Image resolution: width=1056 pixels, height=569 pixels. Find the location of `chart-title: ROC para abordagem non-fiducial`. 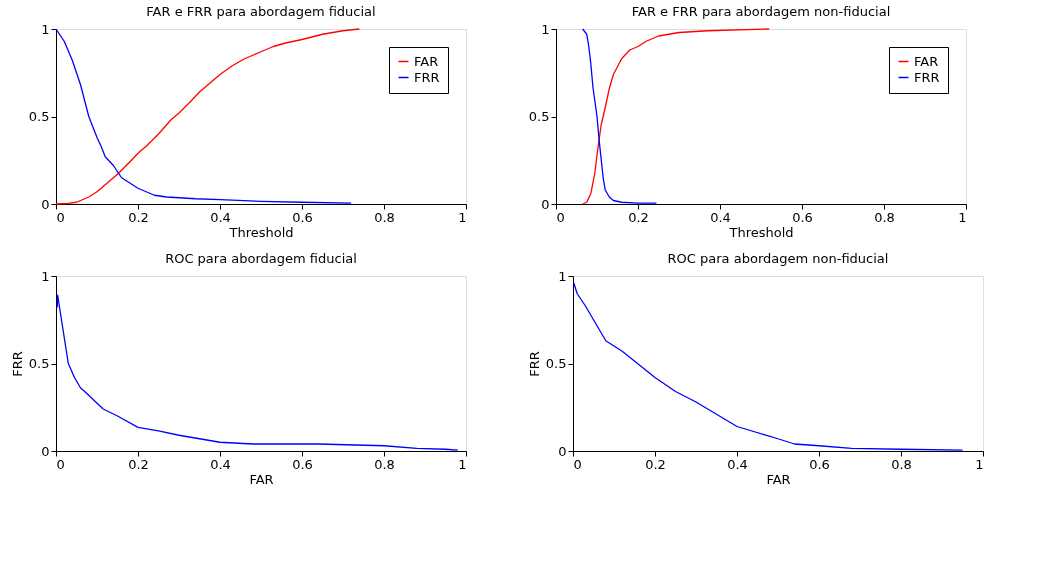

chart-title: ROC para abordagem non-fiducial is located at coordinates (778, 258).